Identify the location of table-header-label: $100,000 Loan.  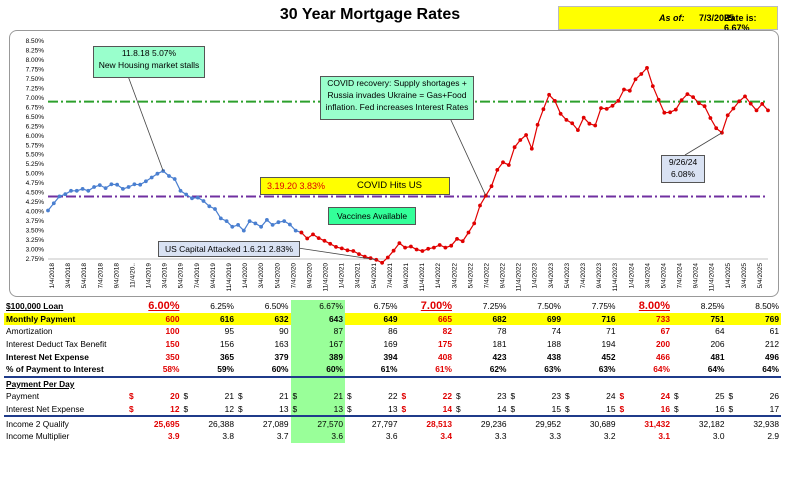
(35, 306).